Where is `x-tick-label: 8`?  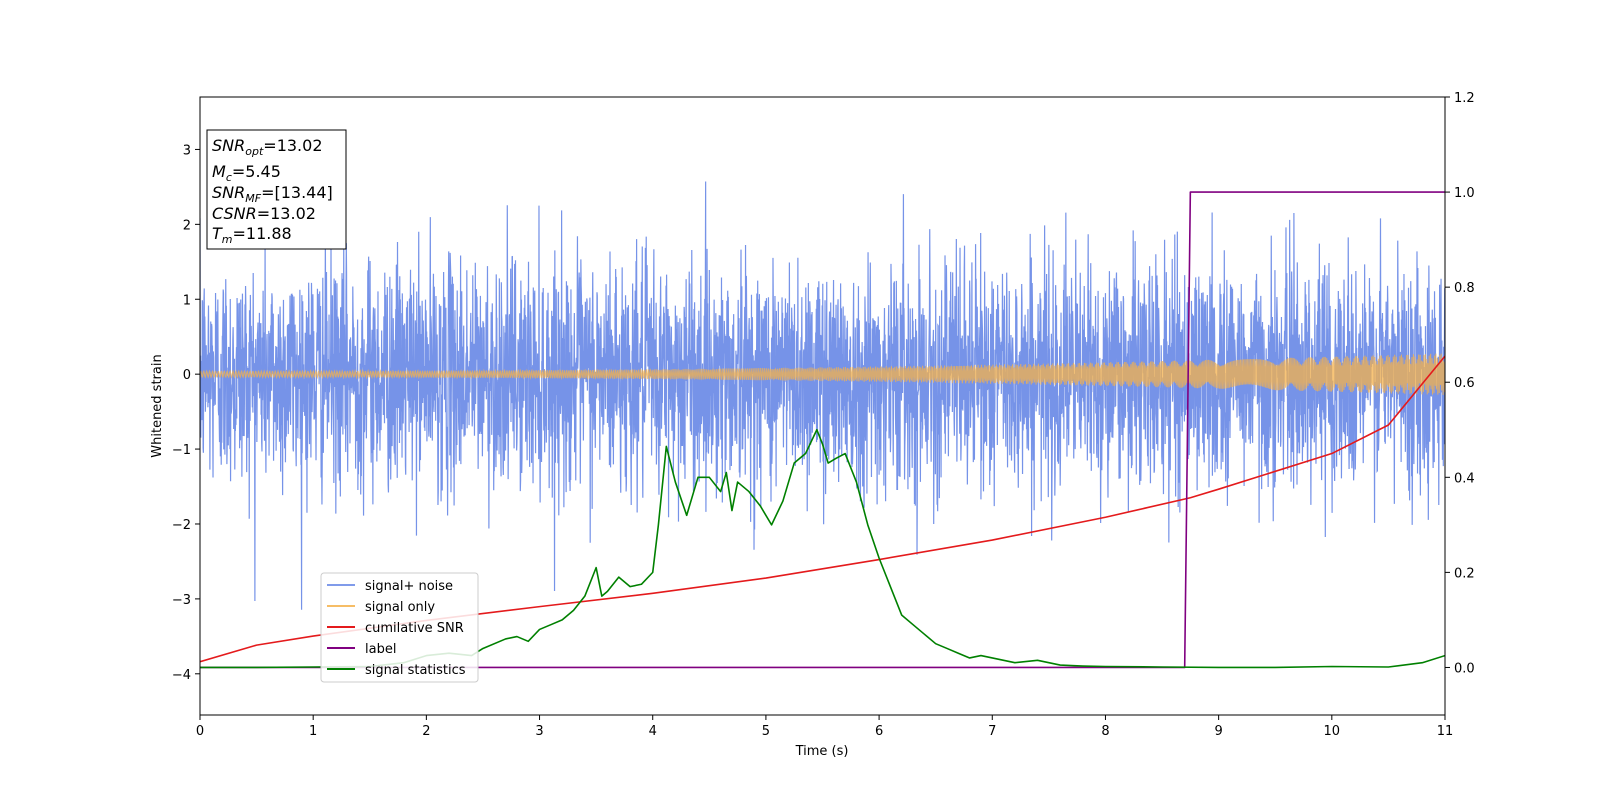
x-tick-label: 8 is located at coordinates (1105, 731).